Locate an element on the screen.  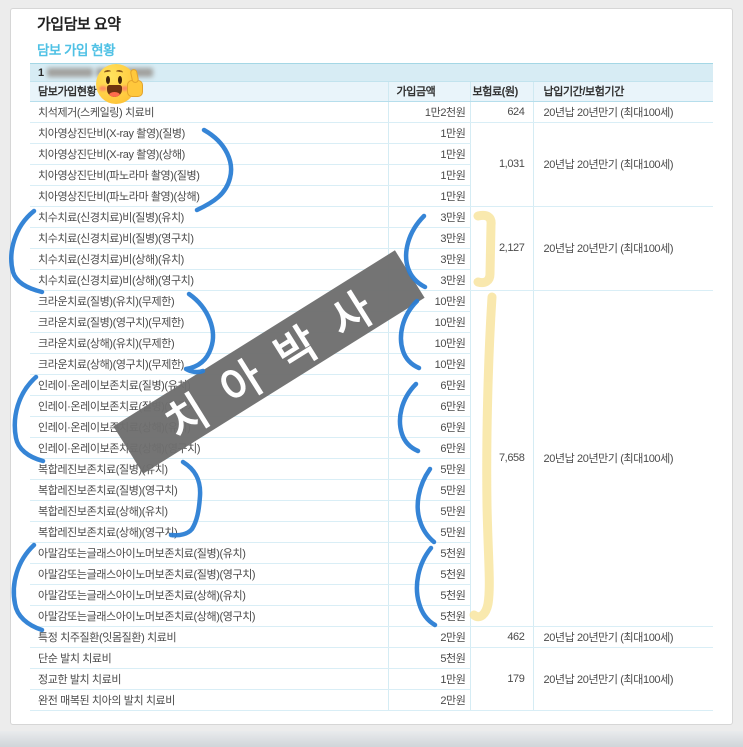
emoji-mouth is located at coordinates (114, 91).